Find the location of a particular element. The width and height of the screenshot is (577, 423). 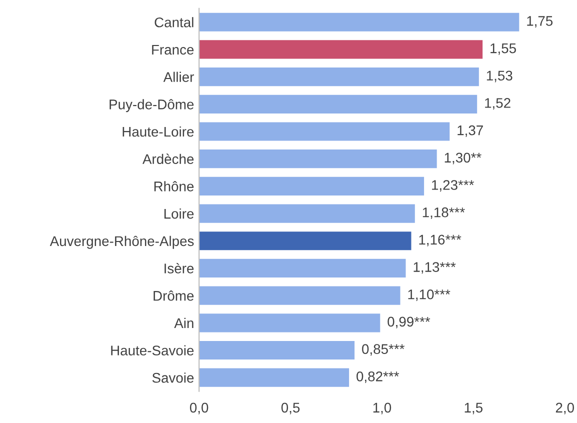

y-tick-label: France is located at coordinates (173, 49).